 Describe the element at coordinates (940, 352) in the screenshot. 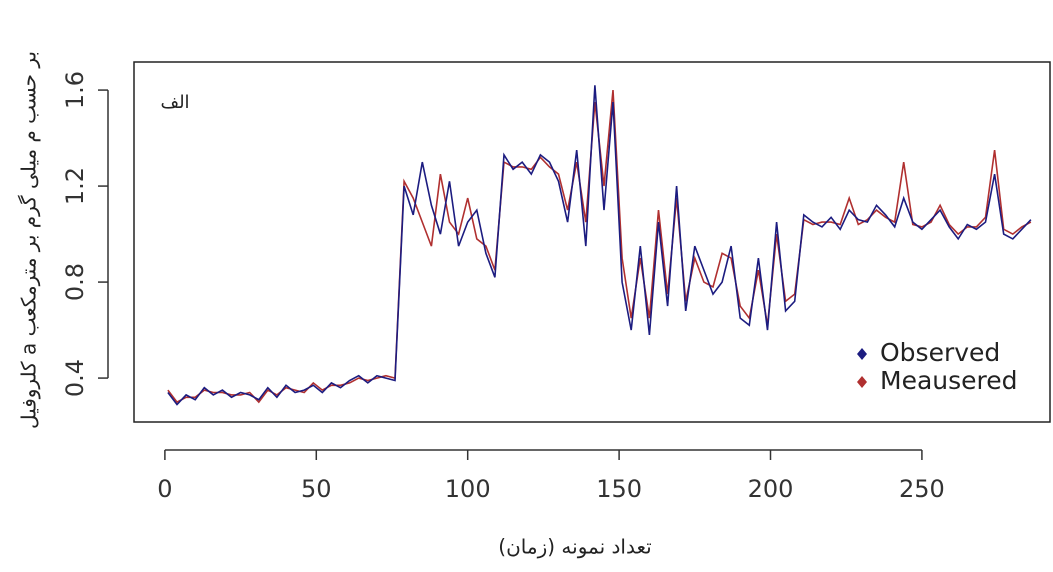

I see `legend-label: Observed` at that location.